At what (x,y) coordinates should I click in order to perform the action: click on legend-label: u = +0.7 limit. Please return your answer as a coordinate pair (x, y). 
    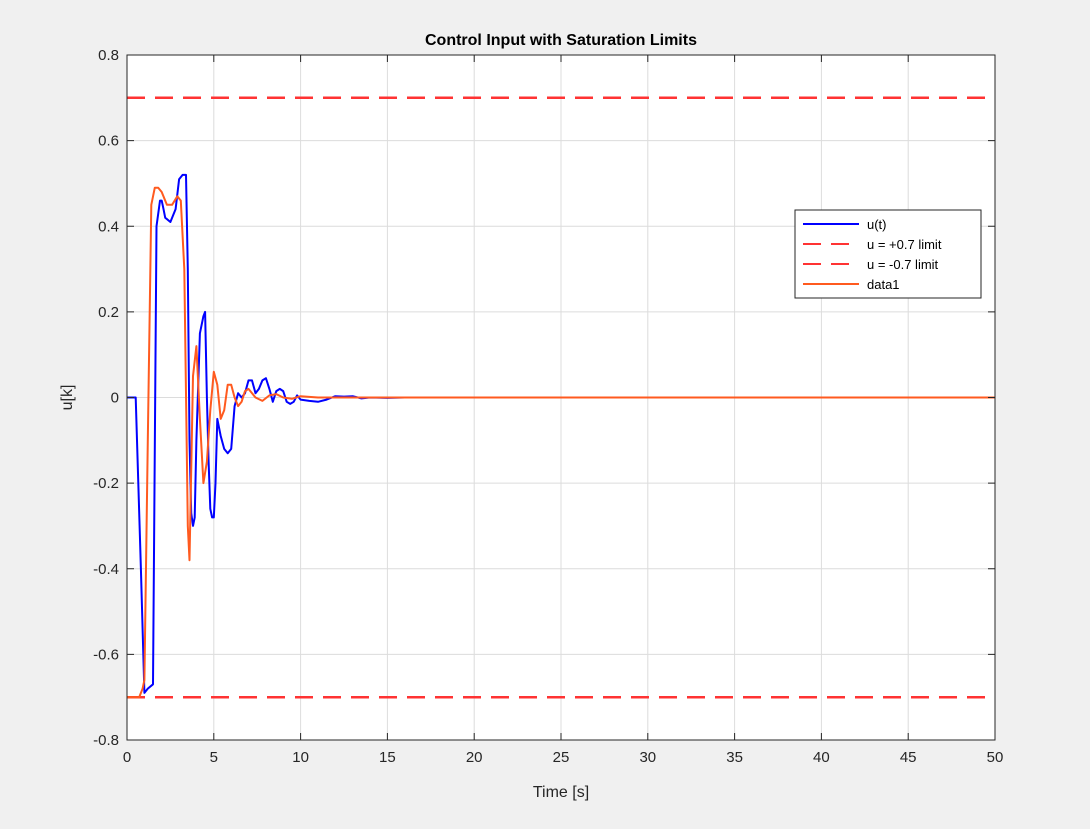
    Looking at the image, I should click on (904, 244).